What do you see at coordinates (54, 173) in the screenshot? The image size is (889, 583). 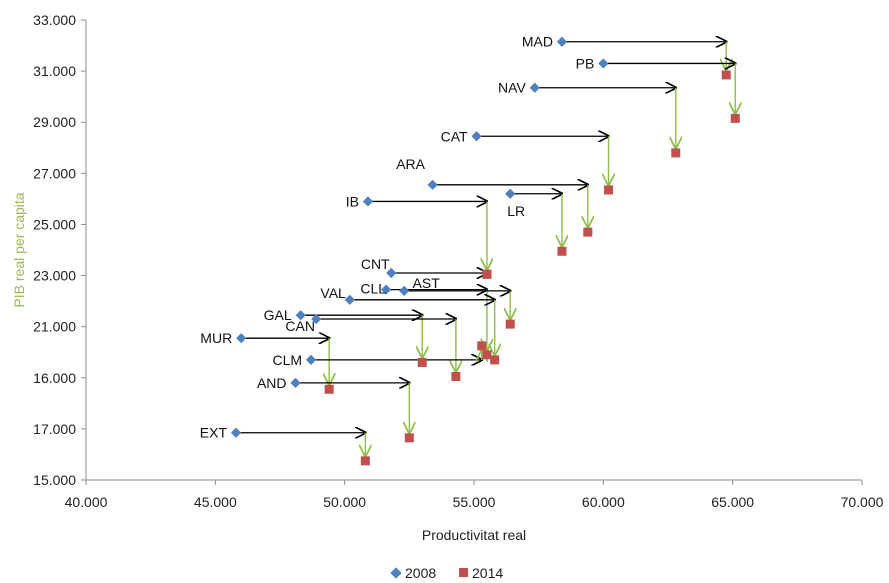 I see `y-tick-label: 27.000` at bounding box center [54, 173].